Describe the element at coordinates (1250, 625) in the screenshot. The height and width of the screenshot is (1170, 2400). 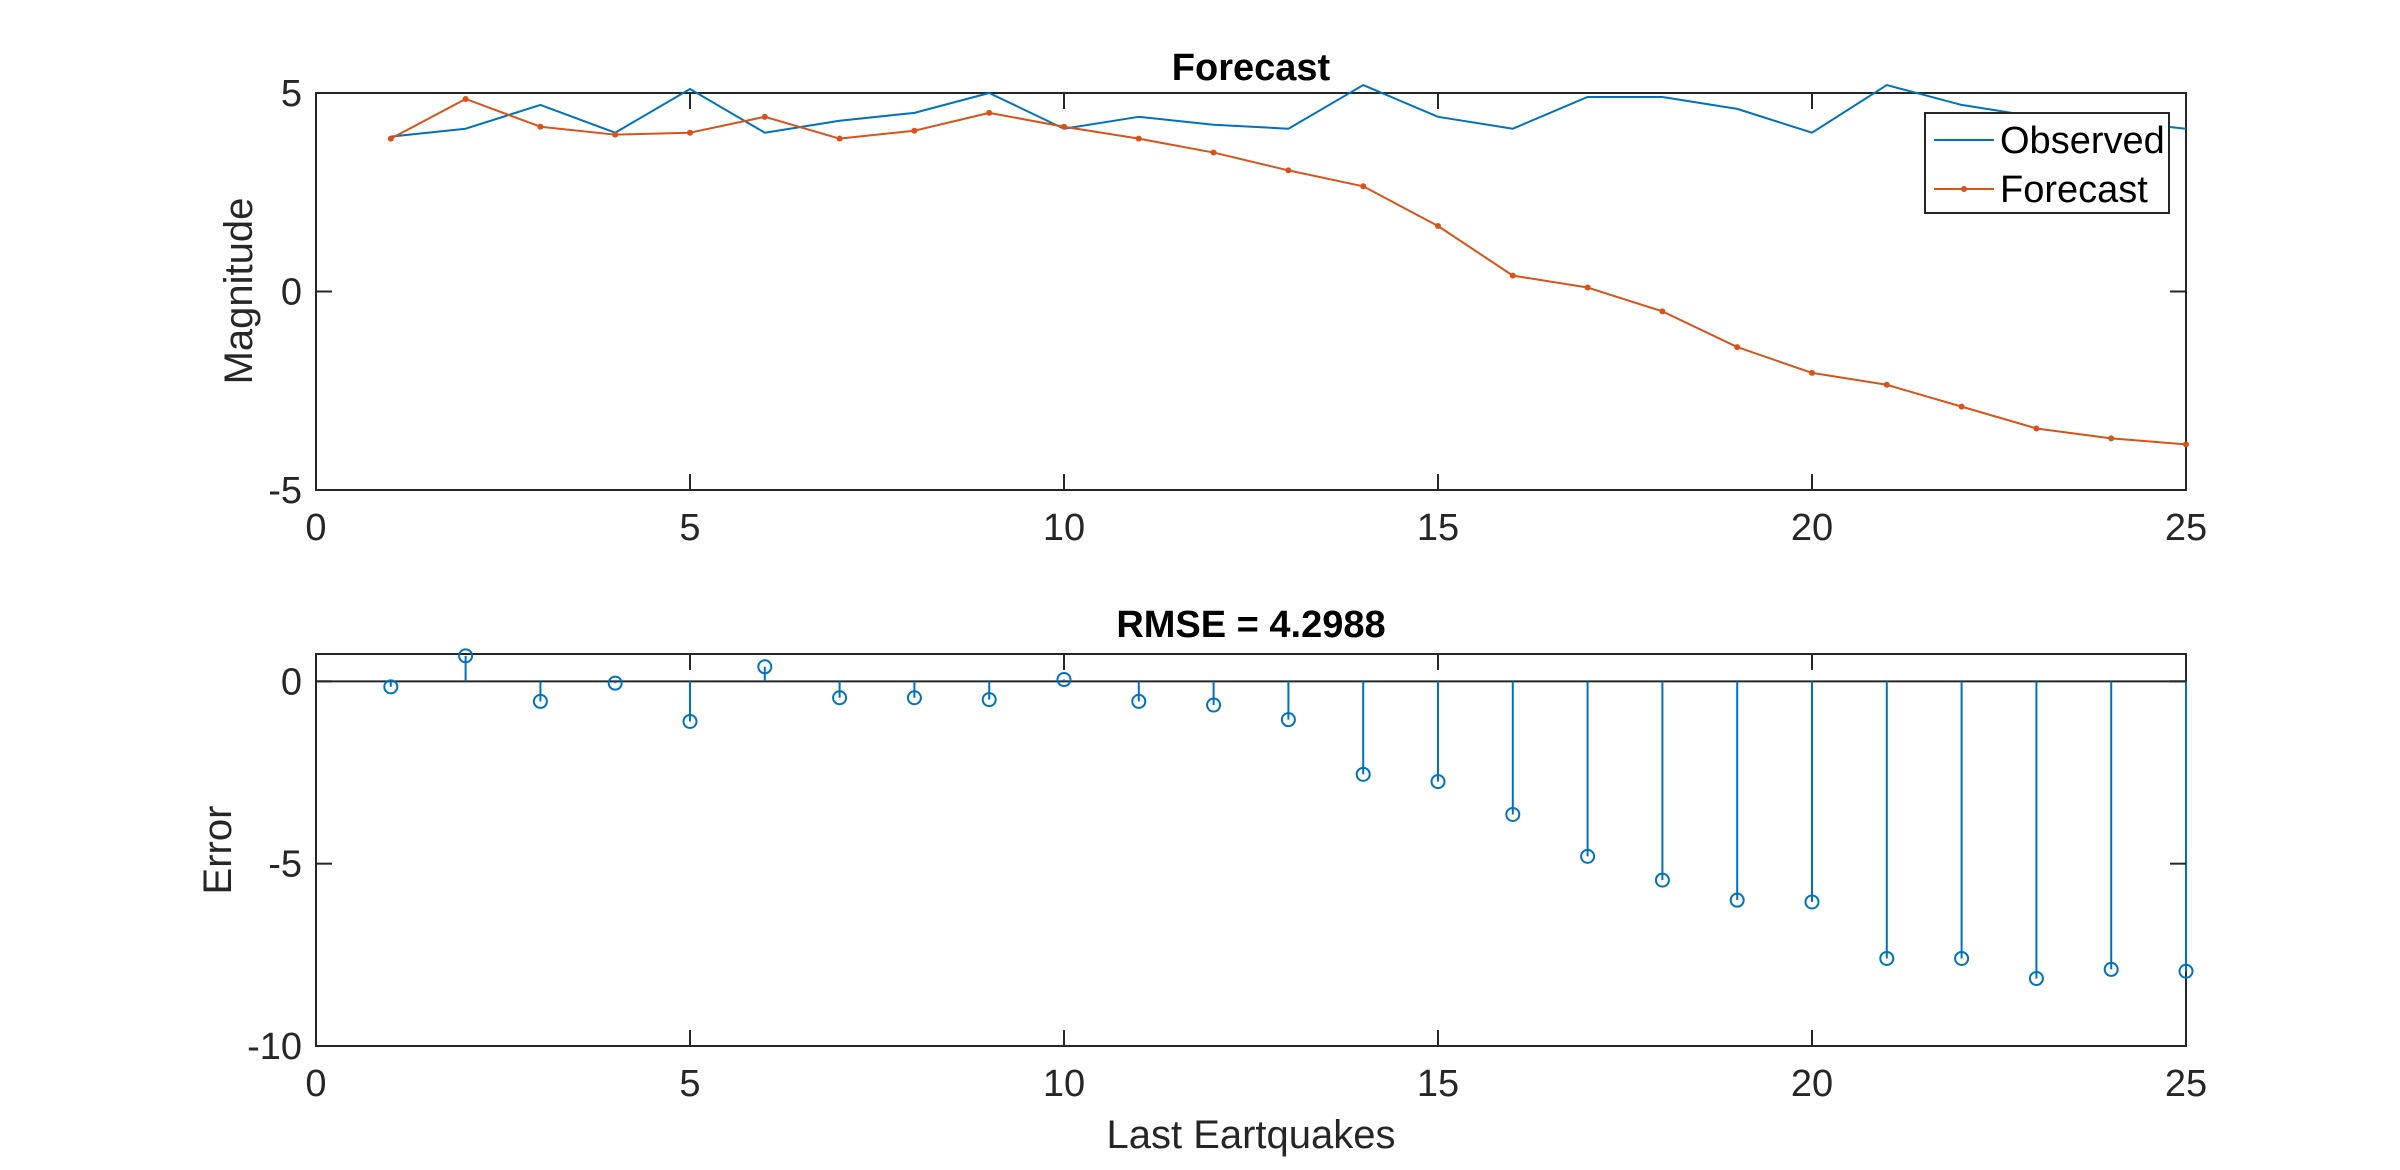
I see `error-title: RMSE = 4.2988` at that location.